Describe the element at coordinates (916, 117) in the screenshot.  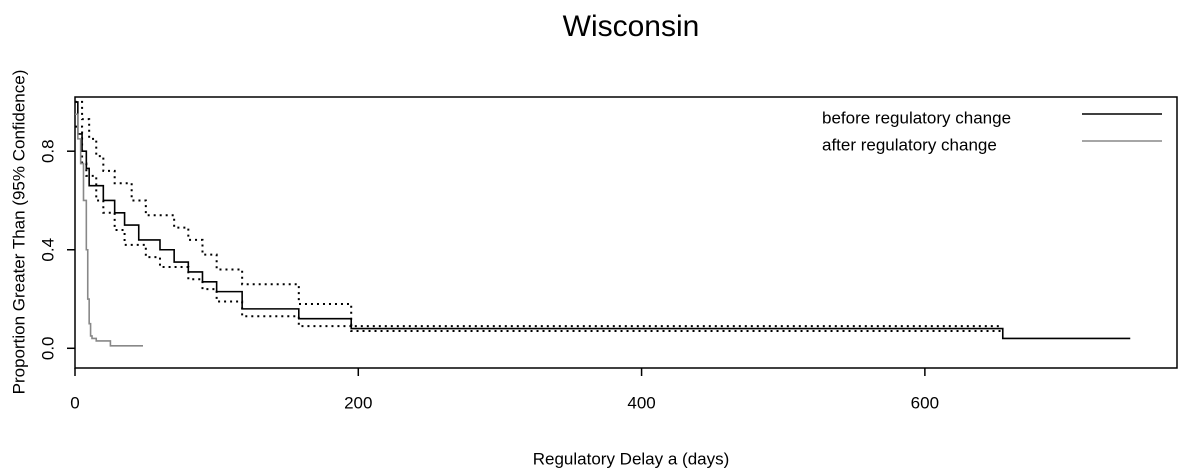
I see `legend-label: before regulatory change` at that location.